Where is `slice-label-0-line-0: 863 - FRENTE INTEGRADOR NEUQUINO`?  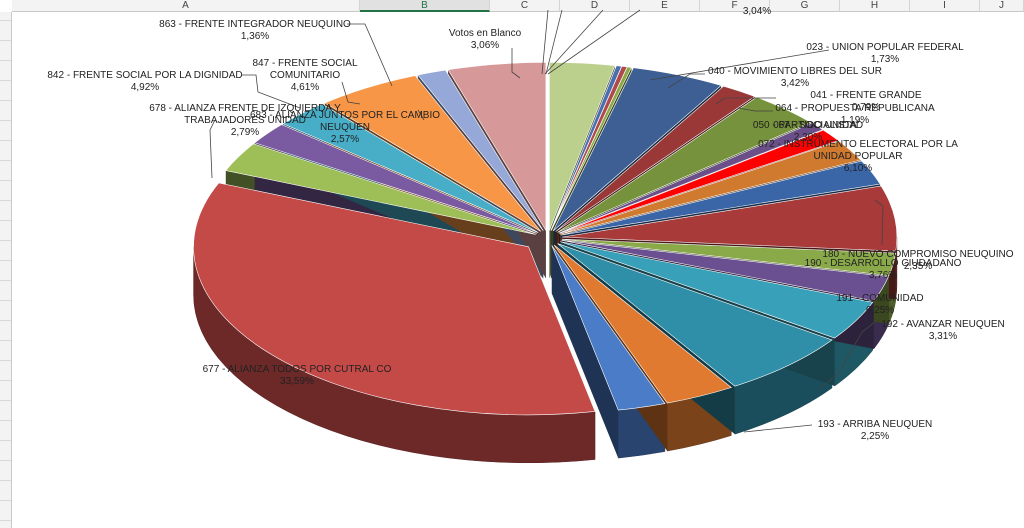 slice-label-0-line-0: 863 - FRENTE INTEGRADOR NEUQUINO is located at coordinates (255, 24).